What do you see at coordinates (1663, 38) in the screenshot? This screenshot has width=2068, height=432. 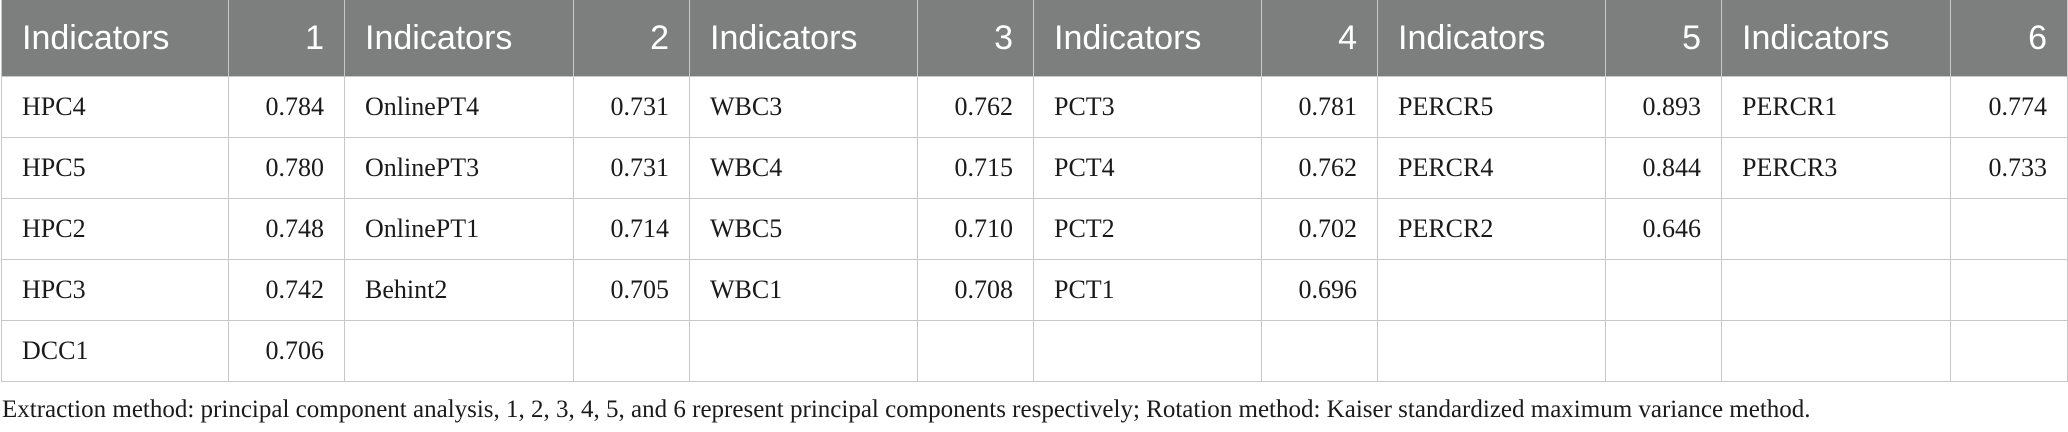 I see `component-header: 5` at bounding box center [1663, 38].